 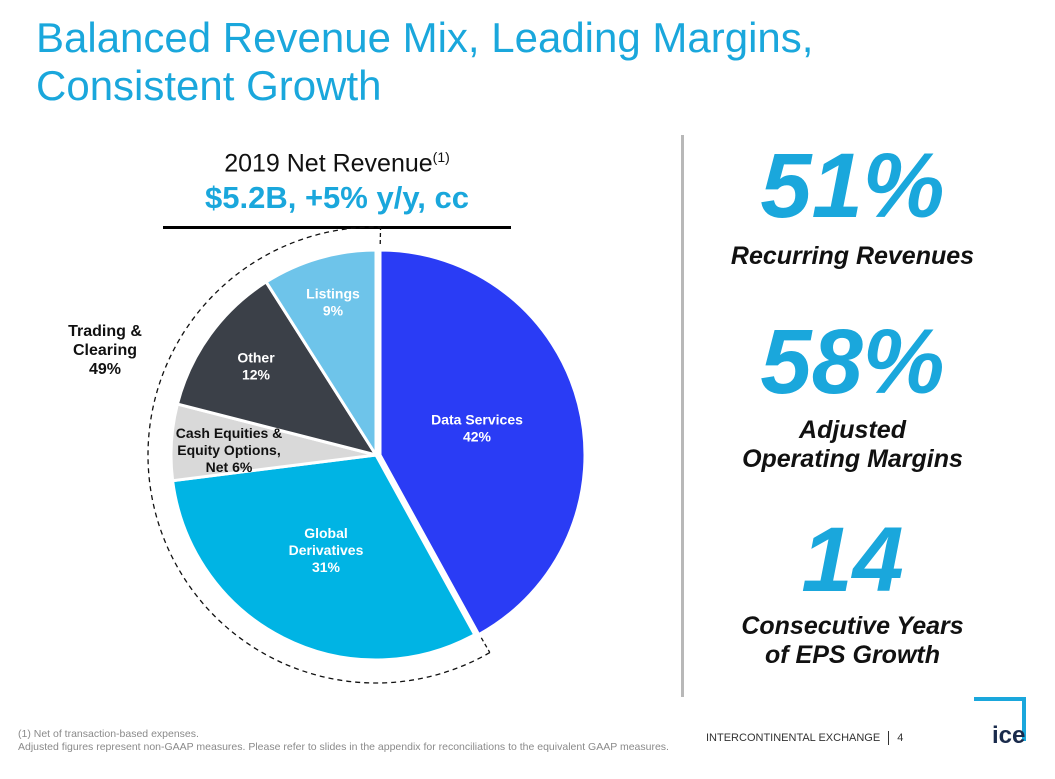 What do you see at coordinates (852, 655) in the screenshot?
I see `stat-label: of EPS Growth` at bounding box center [852, 655].